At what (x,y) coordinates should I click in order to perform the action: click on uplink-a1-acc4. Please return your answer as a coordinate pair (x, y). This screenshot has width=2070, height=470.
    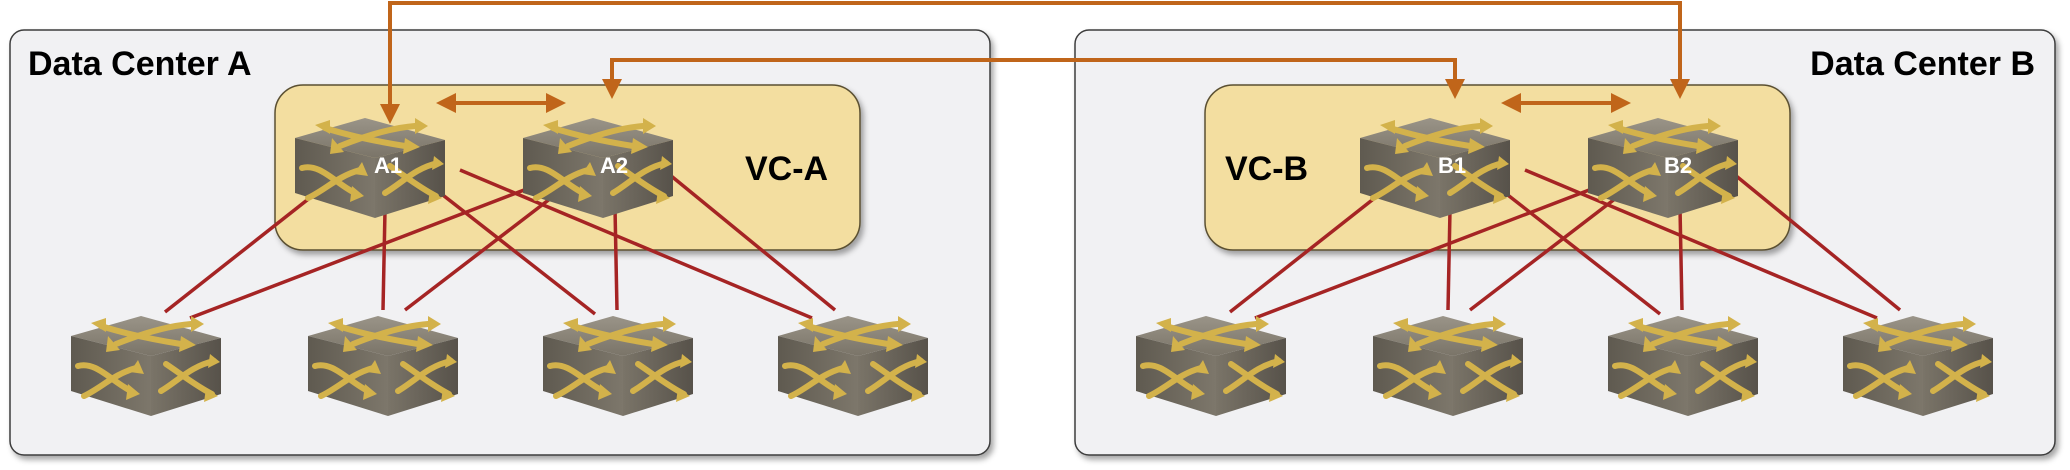
    Looking at the image, I should click on (636, 244).